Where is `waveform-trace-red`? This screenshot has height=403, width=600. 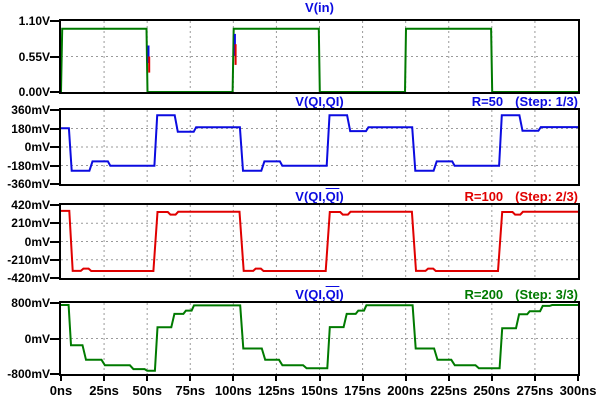 waveform-trace-red is located at coordinates (319, 240).